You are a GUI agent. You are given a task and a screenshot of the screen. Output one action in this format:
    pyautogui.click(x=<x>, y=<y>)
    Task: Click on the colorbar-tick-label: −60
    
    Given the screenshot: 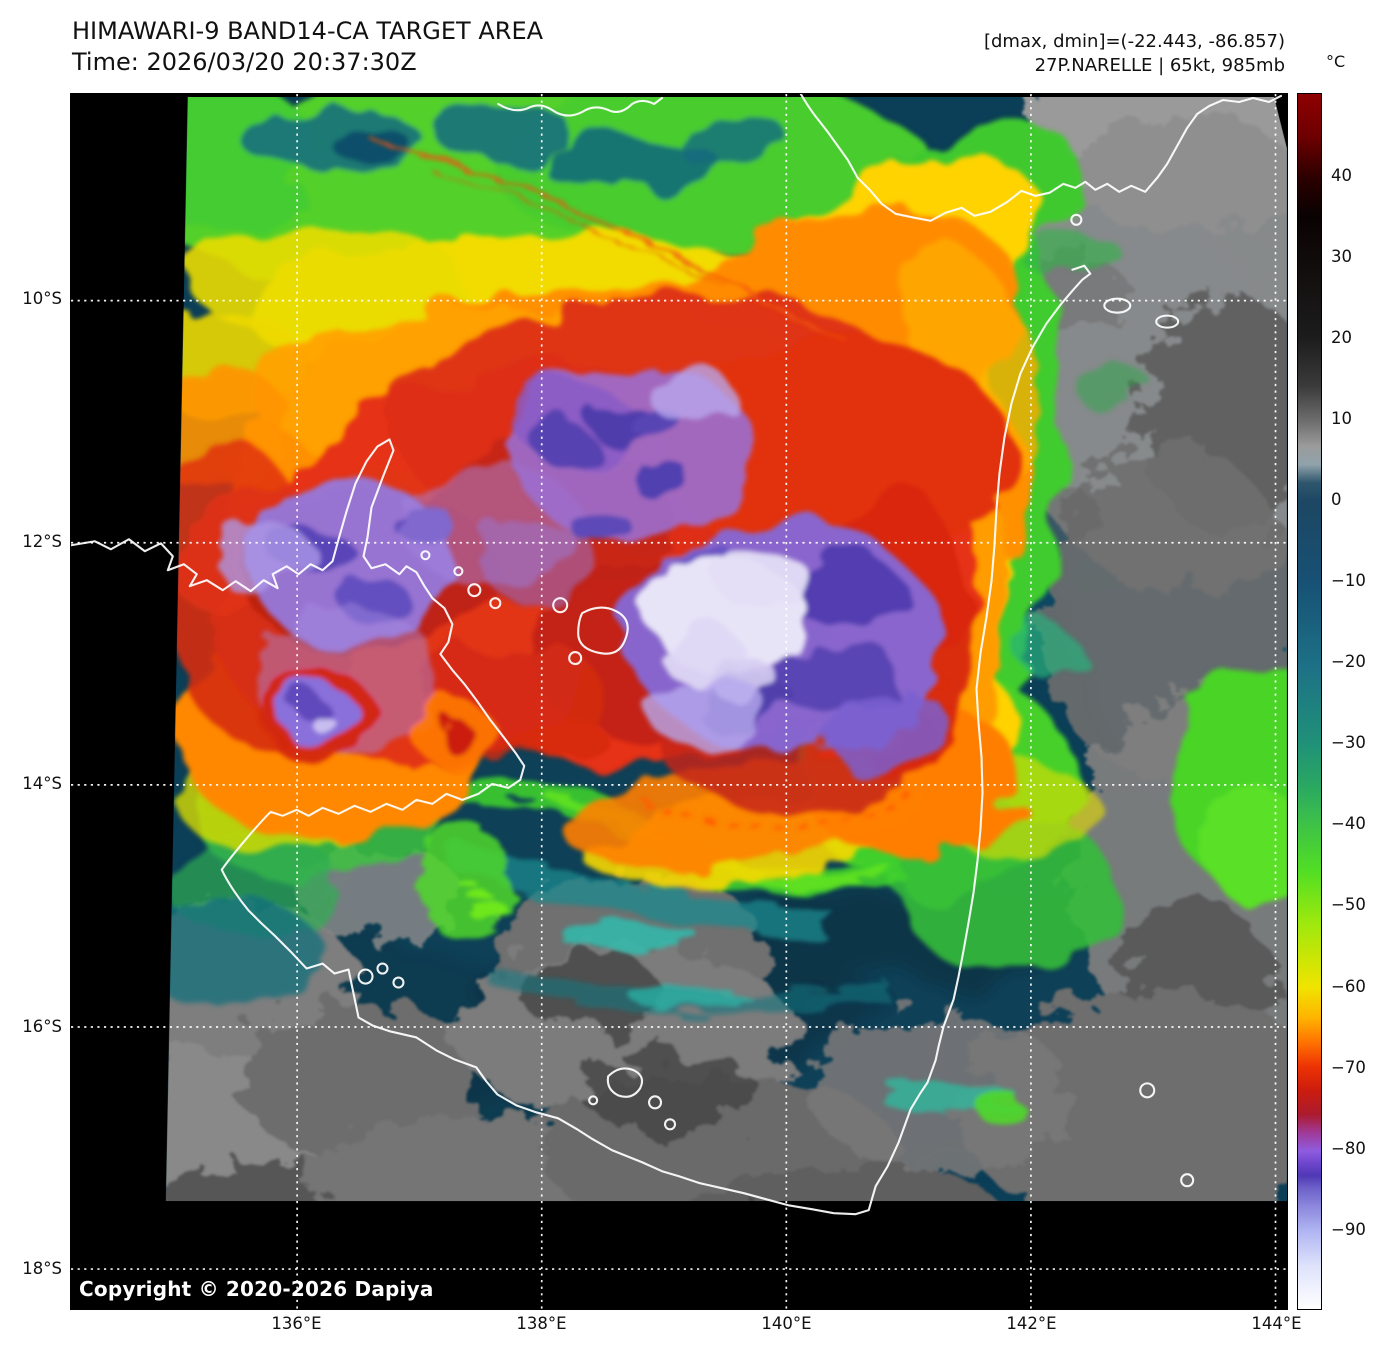 What is the action you would take?
    pyautogui.click(x=1348, y=986)
    